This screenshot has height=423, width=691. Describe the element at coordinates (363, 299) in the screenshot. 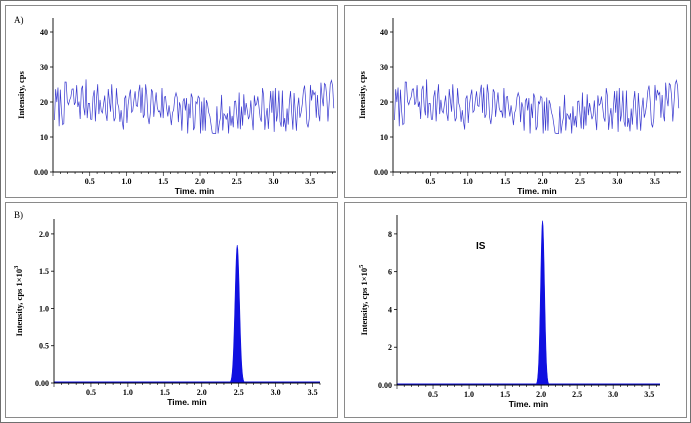

I see `y-axis-label: Intensity, cps 1×105` at that location.